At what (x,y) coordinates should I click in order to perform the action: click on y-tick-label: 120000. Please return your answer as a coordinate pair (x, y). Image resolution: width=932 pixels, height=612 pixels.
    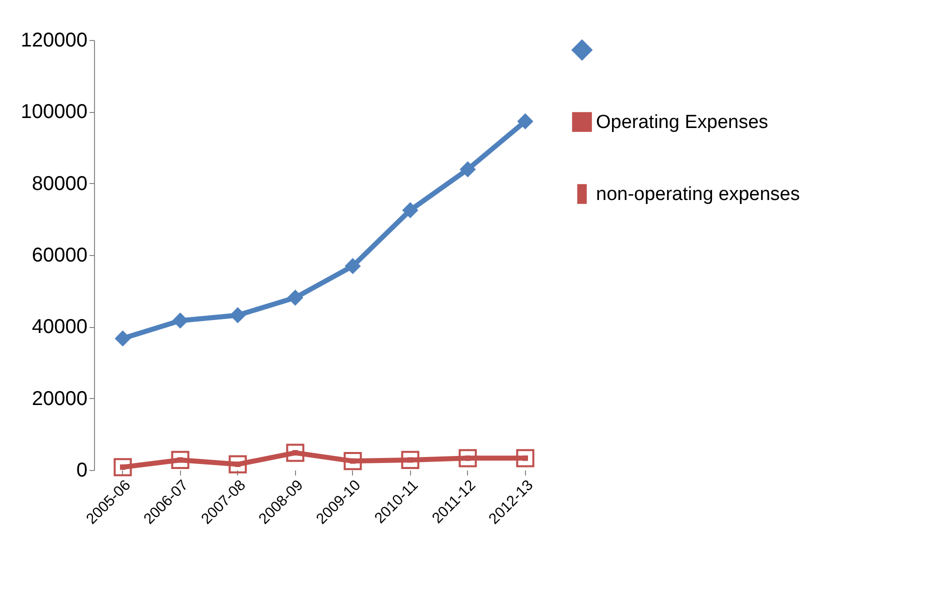
    Looking at the image, I should click on (54, 41).